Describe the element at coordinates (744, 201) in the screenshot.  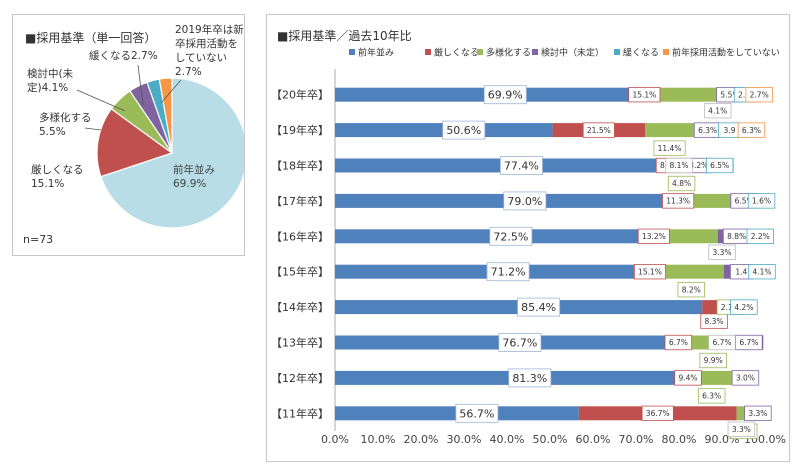
I see `svg-text: 6.5%` at that location.